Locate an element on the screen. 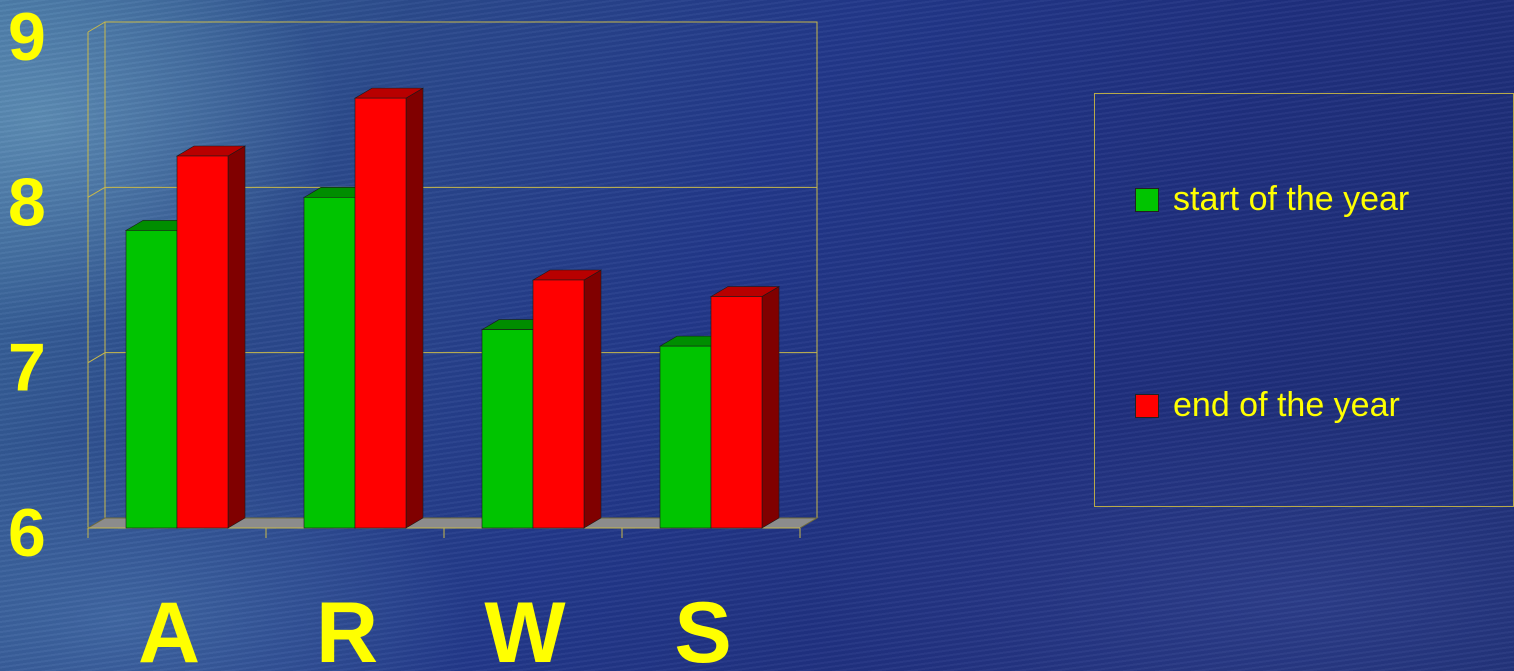  bar-s-start-of-the-year is located at coordinates (685, 437).